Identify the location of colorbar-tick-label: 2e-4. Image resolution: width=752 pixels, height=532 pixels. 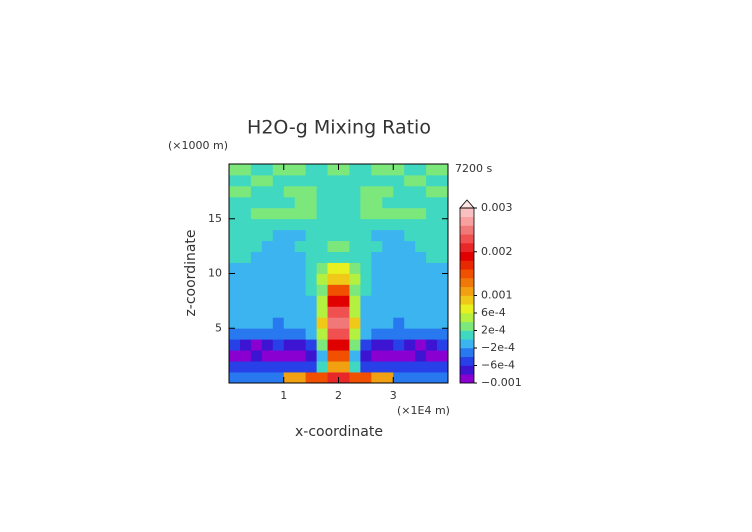
(493, 330).